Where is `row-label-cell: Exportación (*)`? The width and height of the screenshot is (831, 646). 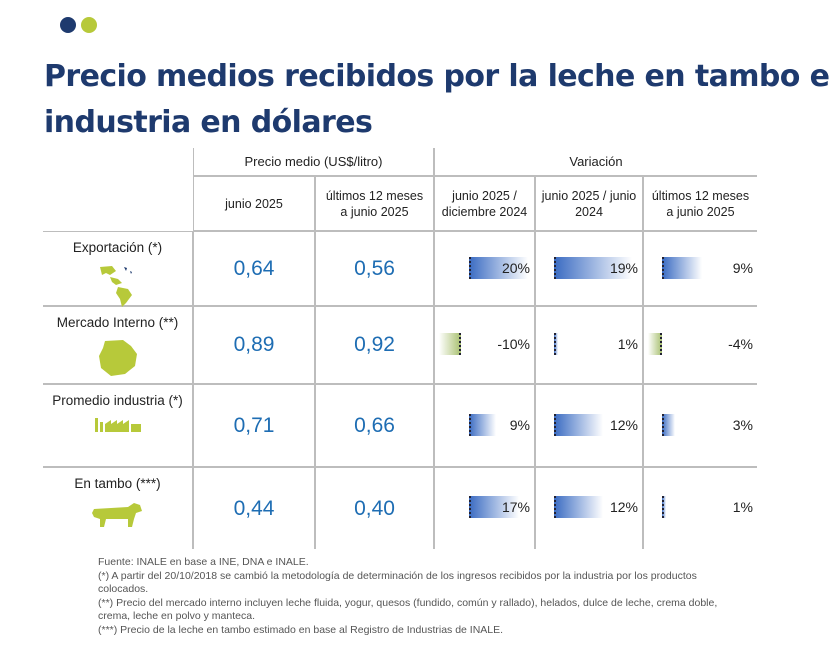 row-label-cell: Exportación (*) is located at coordinates (117, 269).